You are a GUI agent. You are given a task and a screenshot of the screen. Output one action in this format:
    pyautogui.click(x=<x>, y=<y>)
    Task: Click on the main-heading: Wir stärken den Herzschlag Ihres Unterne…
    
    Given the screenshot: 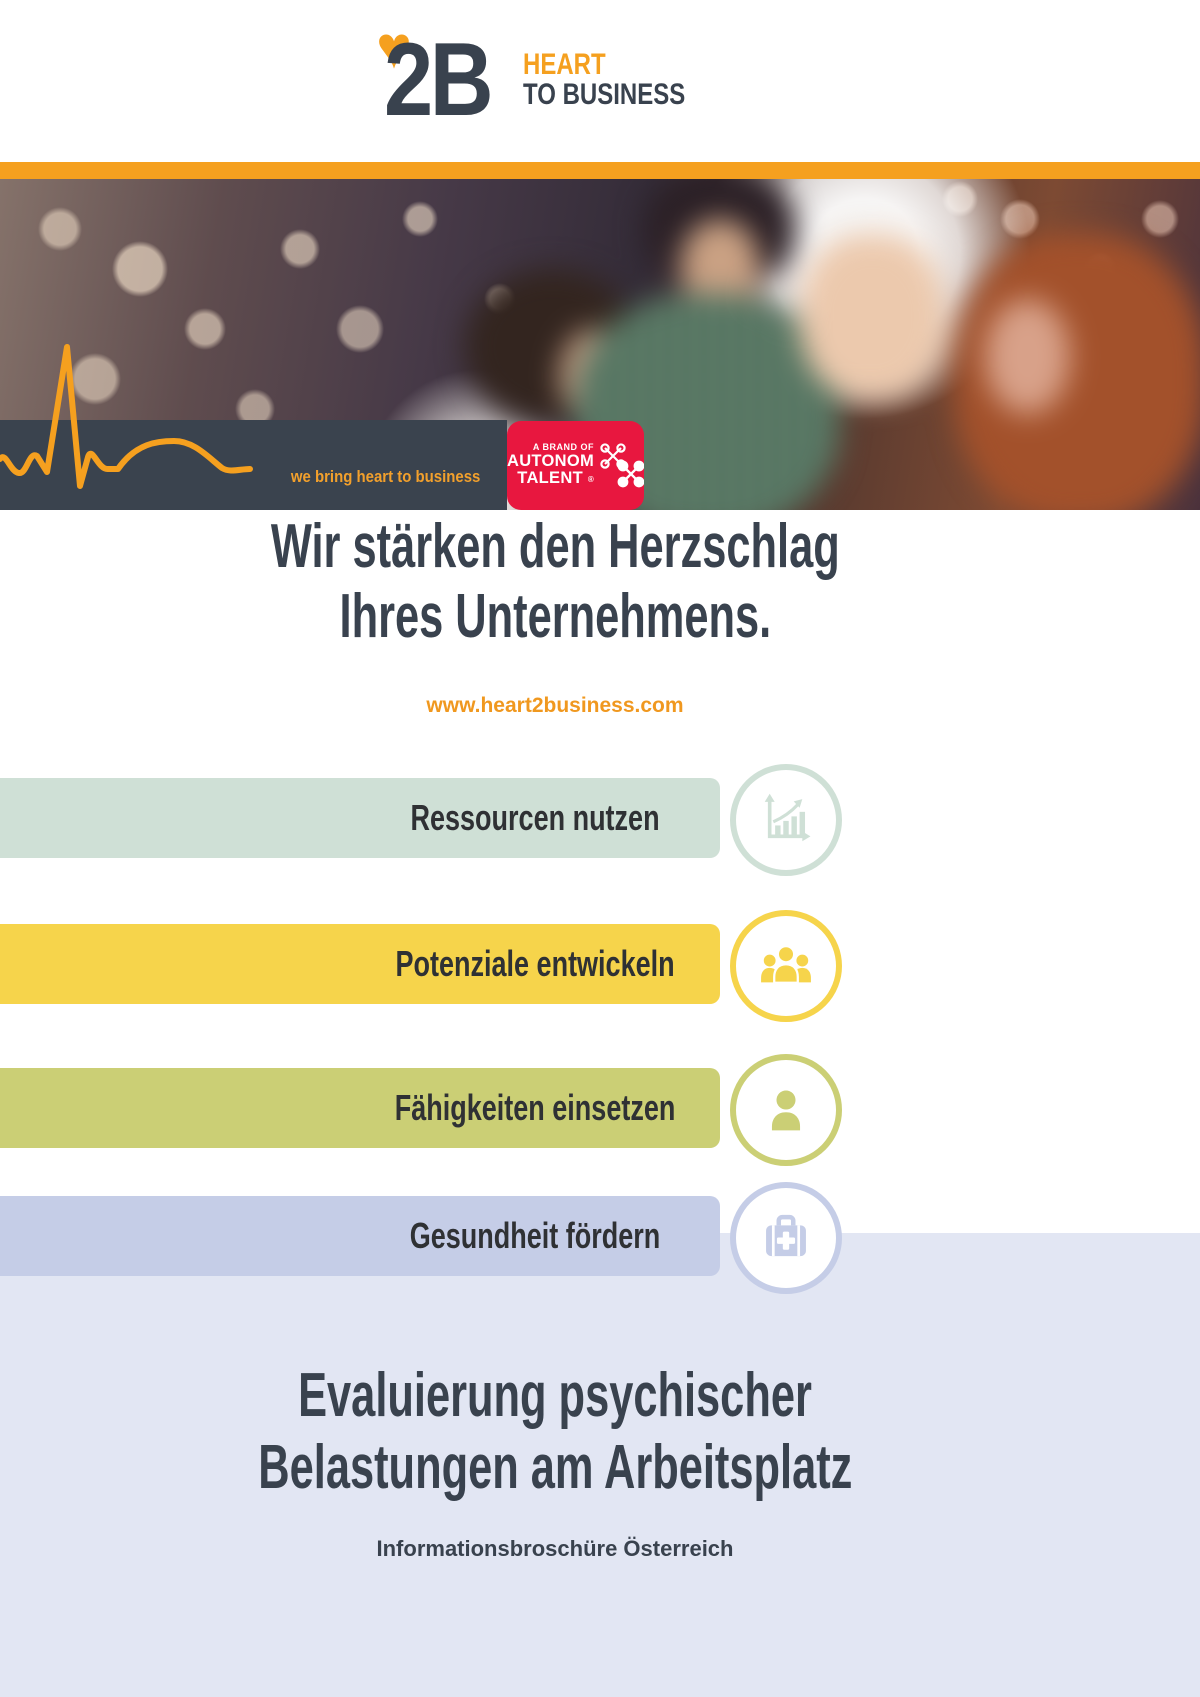 What is the action you would take?
    pyautogui.click(x=555, y=582)
    